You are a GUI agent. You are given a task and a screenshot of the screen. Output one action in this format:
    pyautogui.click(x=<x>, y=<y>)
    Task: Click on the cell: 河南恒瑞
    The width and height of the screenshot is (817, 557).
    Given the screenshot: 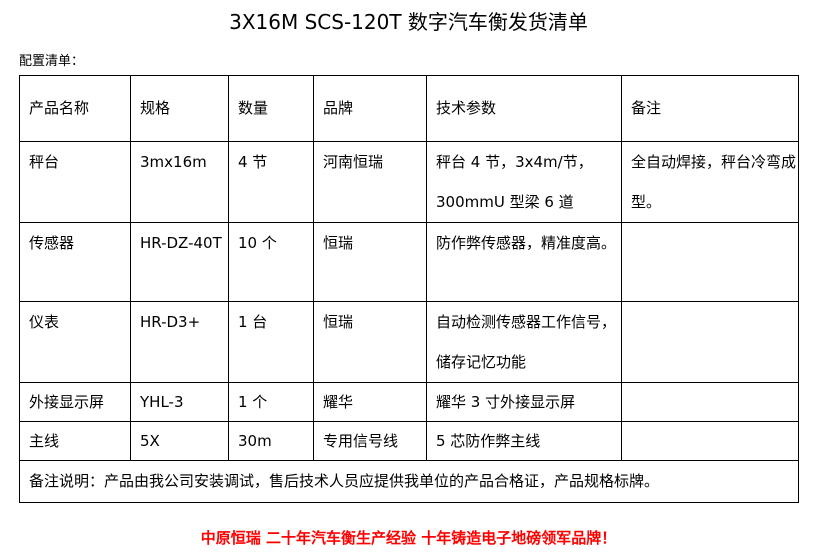 What is the action you would take?
    pyautogui.click(x=370, y=182)
    